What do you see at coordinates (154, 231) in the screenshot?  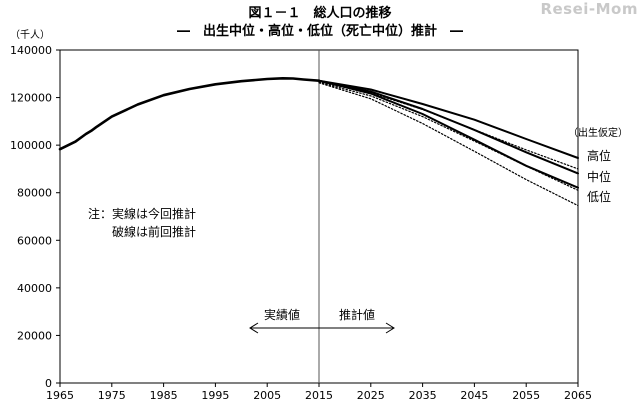 I see `note-line-2: 破線は前回推計` at bounding box center [154, 231].